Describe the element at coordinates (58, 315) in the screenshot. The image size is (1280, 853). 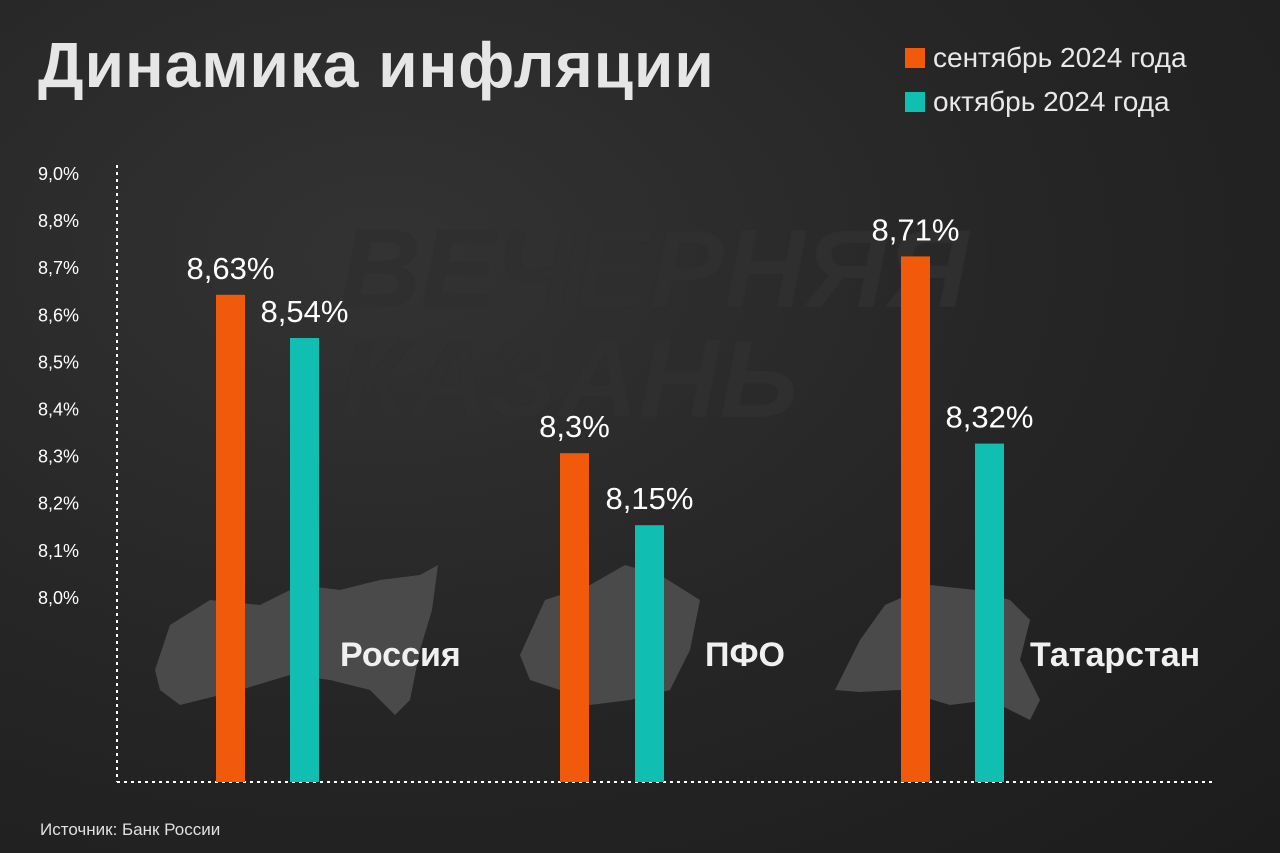
I see `y-tick-label: 8,6%` at that location.